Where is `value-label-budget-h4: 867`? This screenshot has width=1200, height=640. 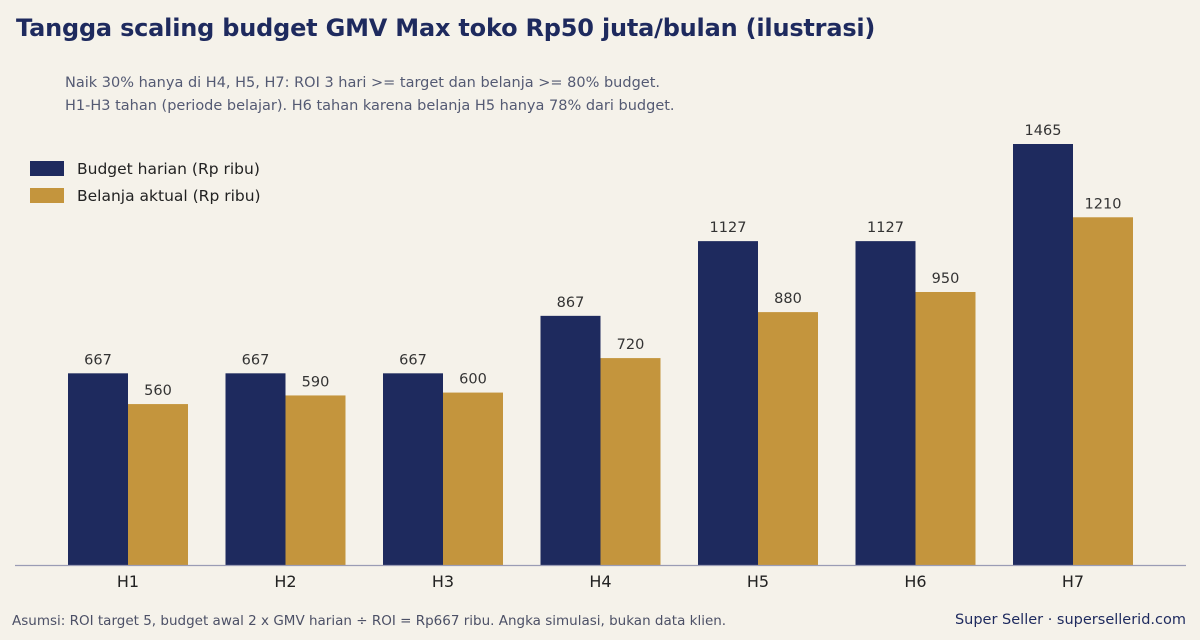
value-label-budget-h4: 867 is located at coordinates (571, 303).